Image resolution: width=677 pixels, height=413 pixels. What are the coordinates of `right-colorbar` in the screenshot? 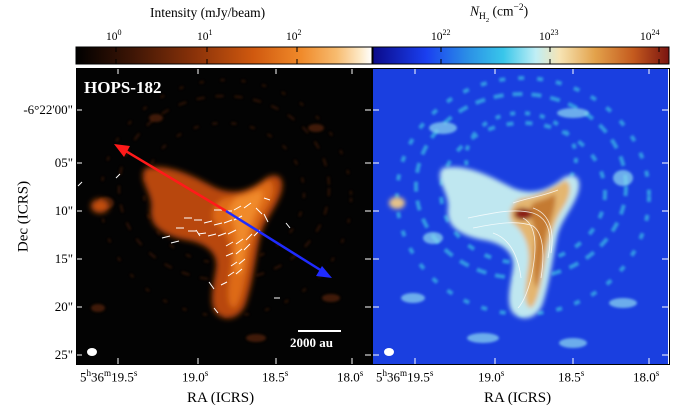 It's located at (521, 55).